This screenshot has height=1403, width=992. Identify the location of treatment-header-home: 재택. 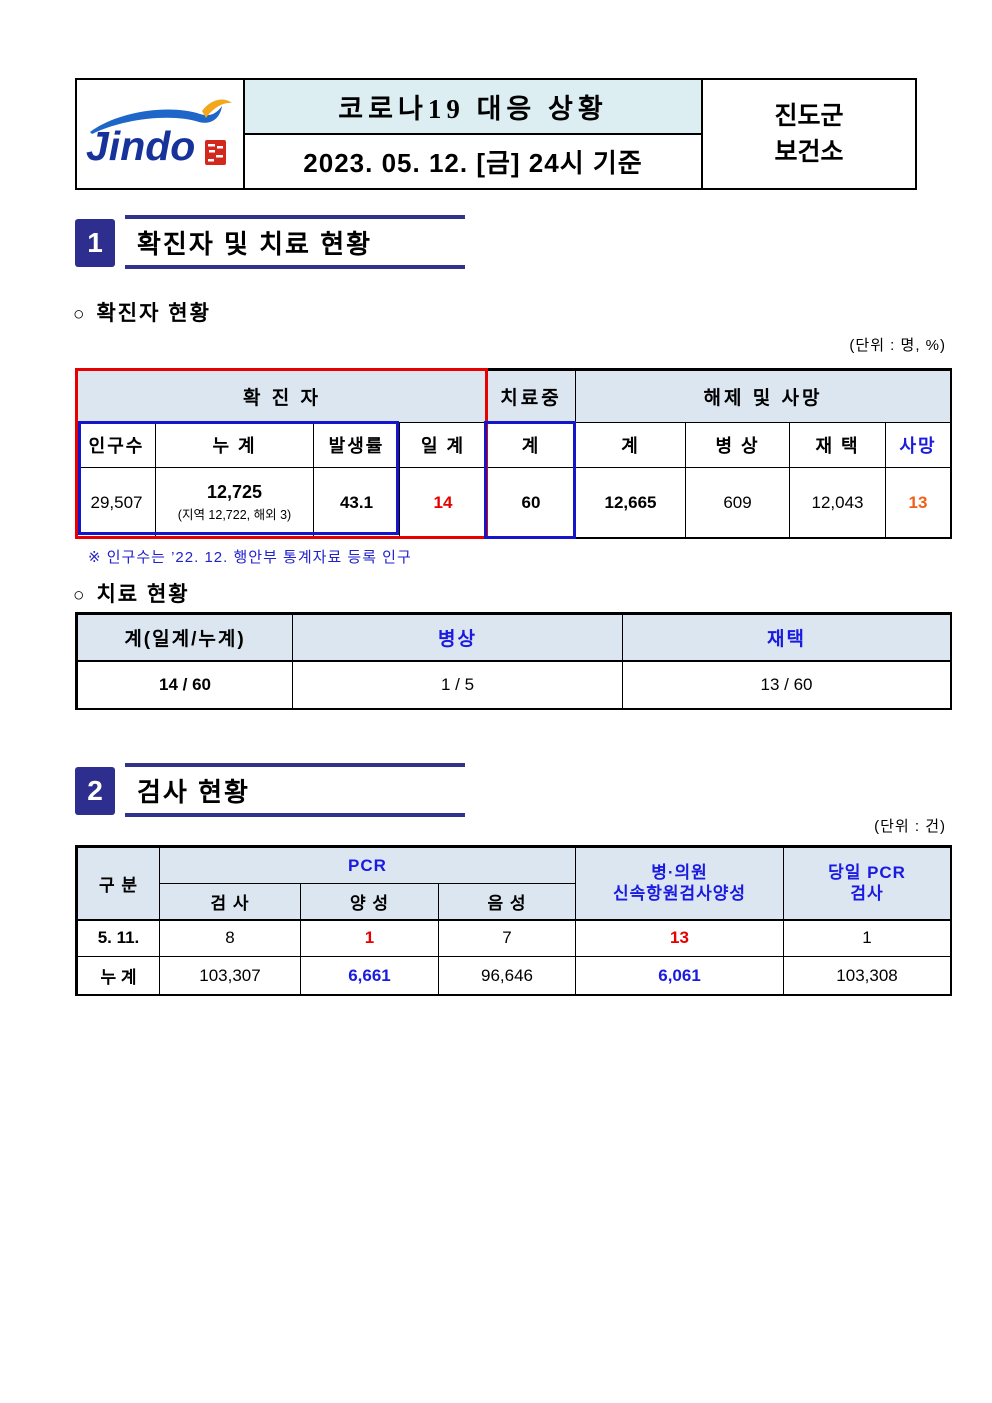
(786, 638).